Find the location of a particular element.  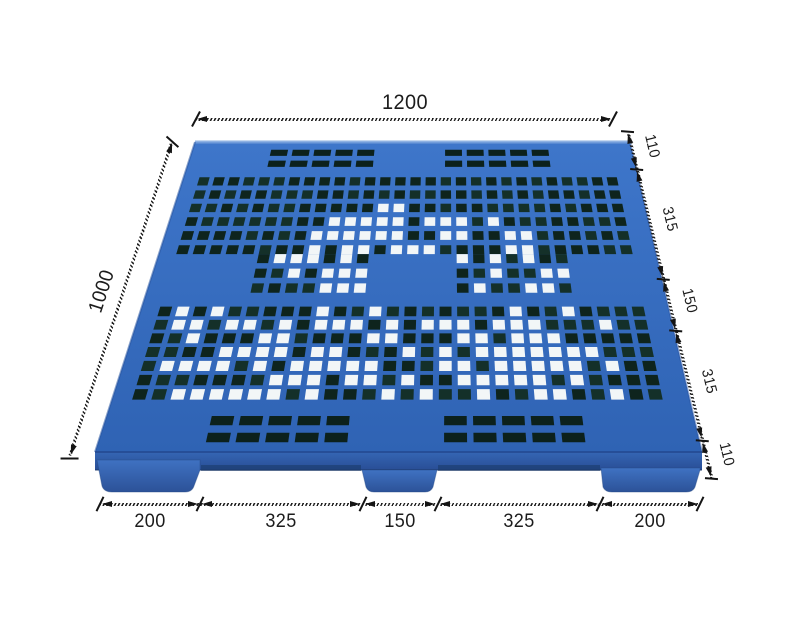

dimension-line-bottom: 200 325 150 325 200 is located at coordinates (400, 513).